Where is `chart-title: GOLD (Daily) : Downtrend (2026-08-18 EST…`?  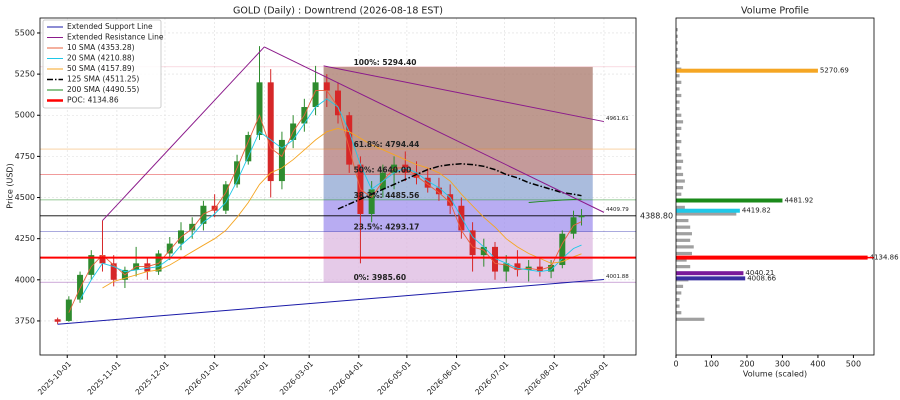
chart-title: GOLD (Daily) : Downtrend (2026-08-18 EST… is located at coordinates (338, 11).